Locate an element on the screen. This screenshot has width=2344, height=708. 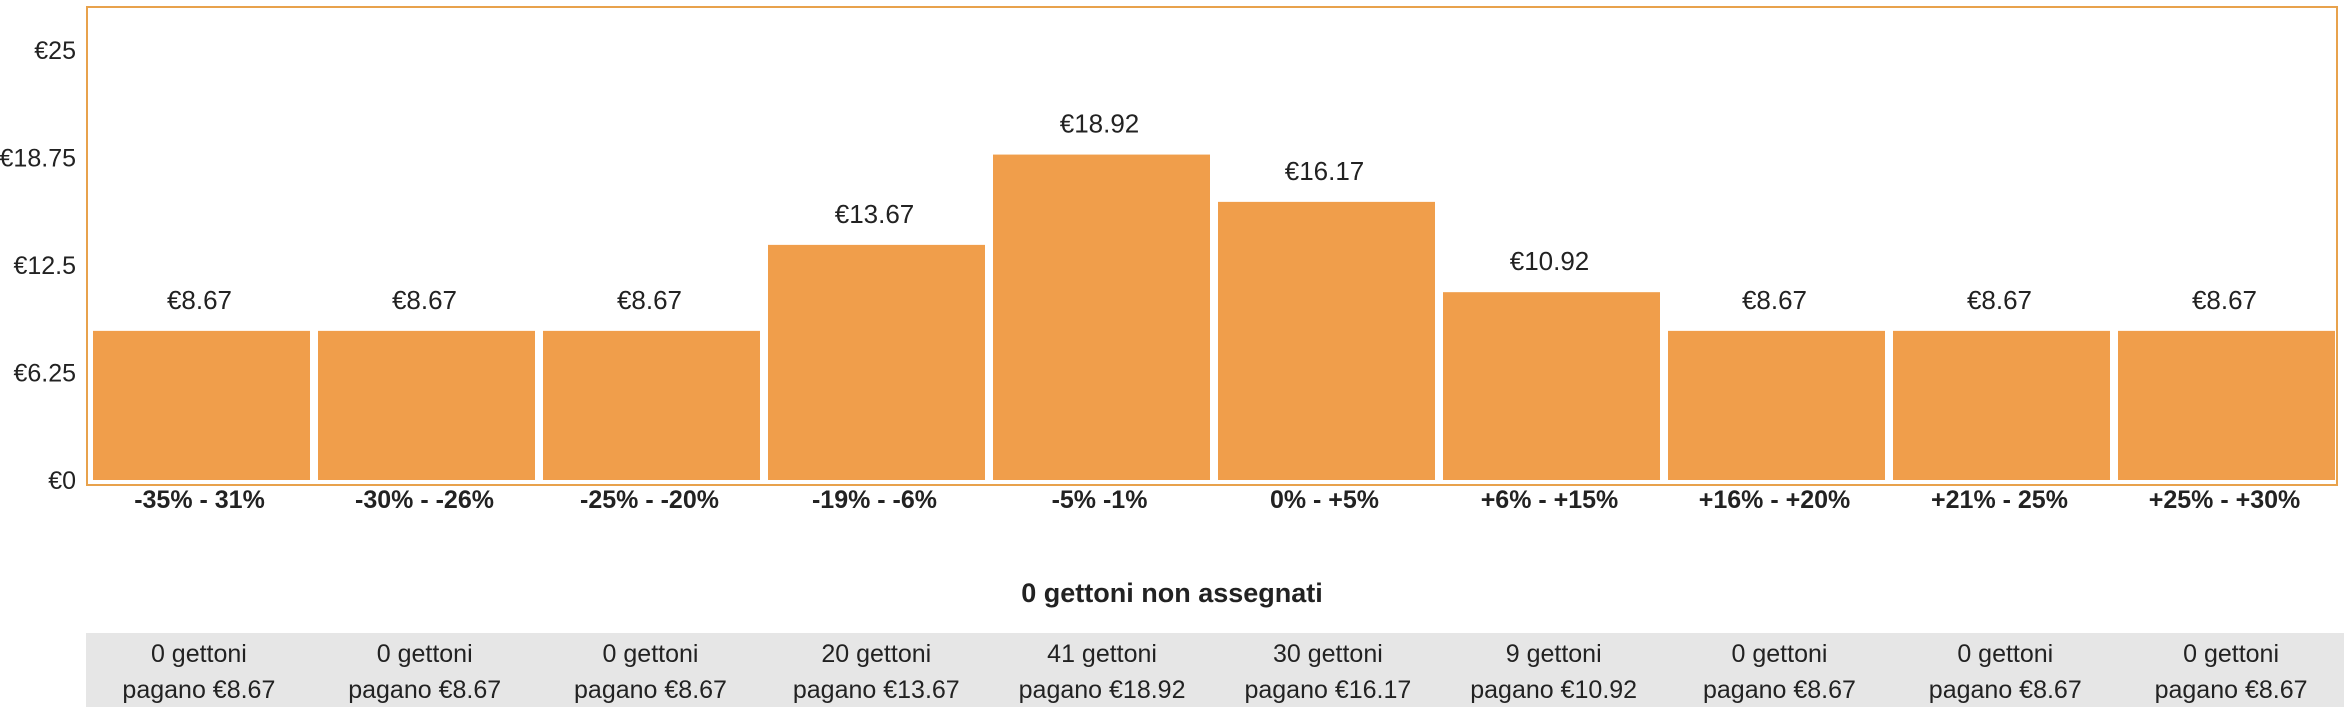
x-tick-label: +25% - +30% is located at coordinates (2225, 500).